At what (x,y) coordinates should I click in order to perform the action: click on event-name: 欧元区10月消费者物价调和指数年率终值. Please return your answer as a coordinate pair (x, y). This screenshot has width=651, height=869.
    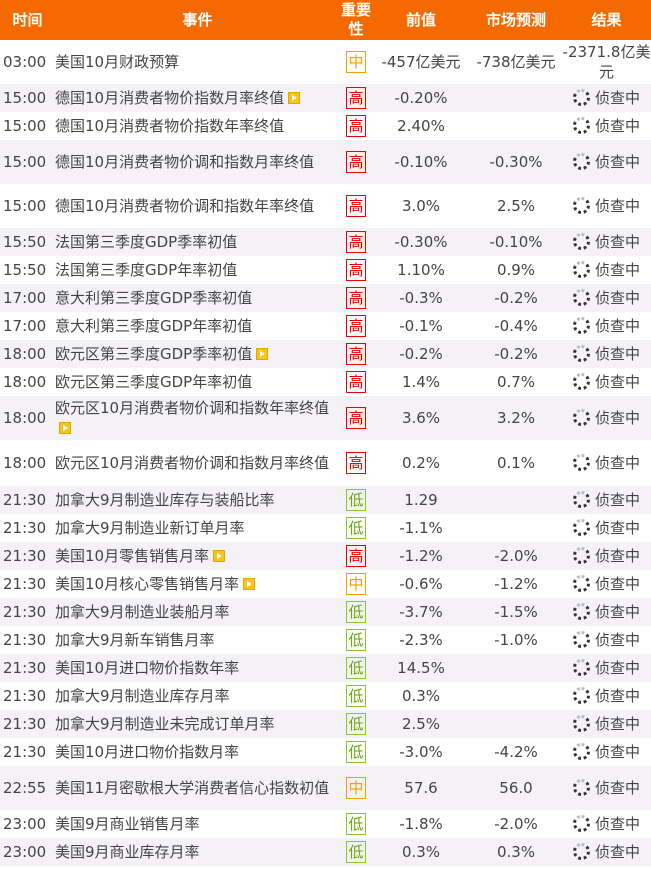
    Looking at the image, I should click on (192, 408).